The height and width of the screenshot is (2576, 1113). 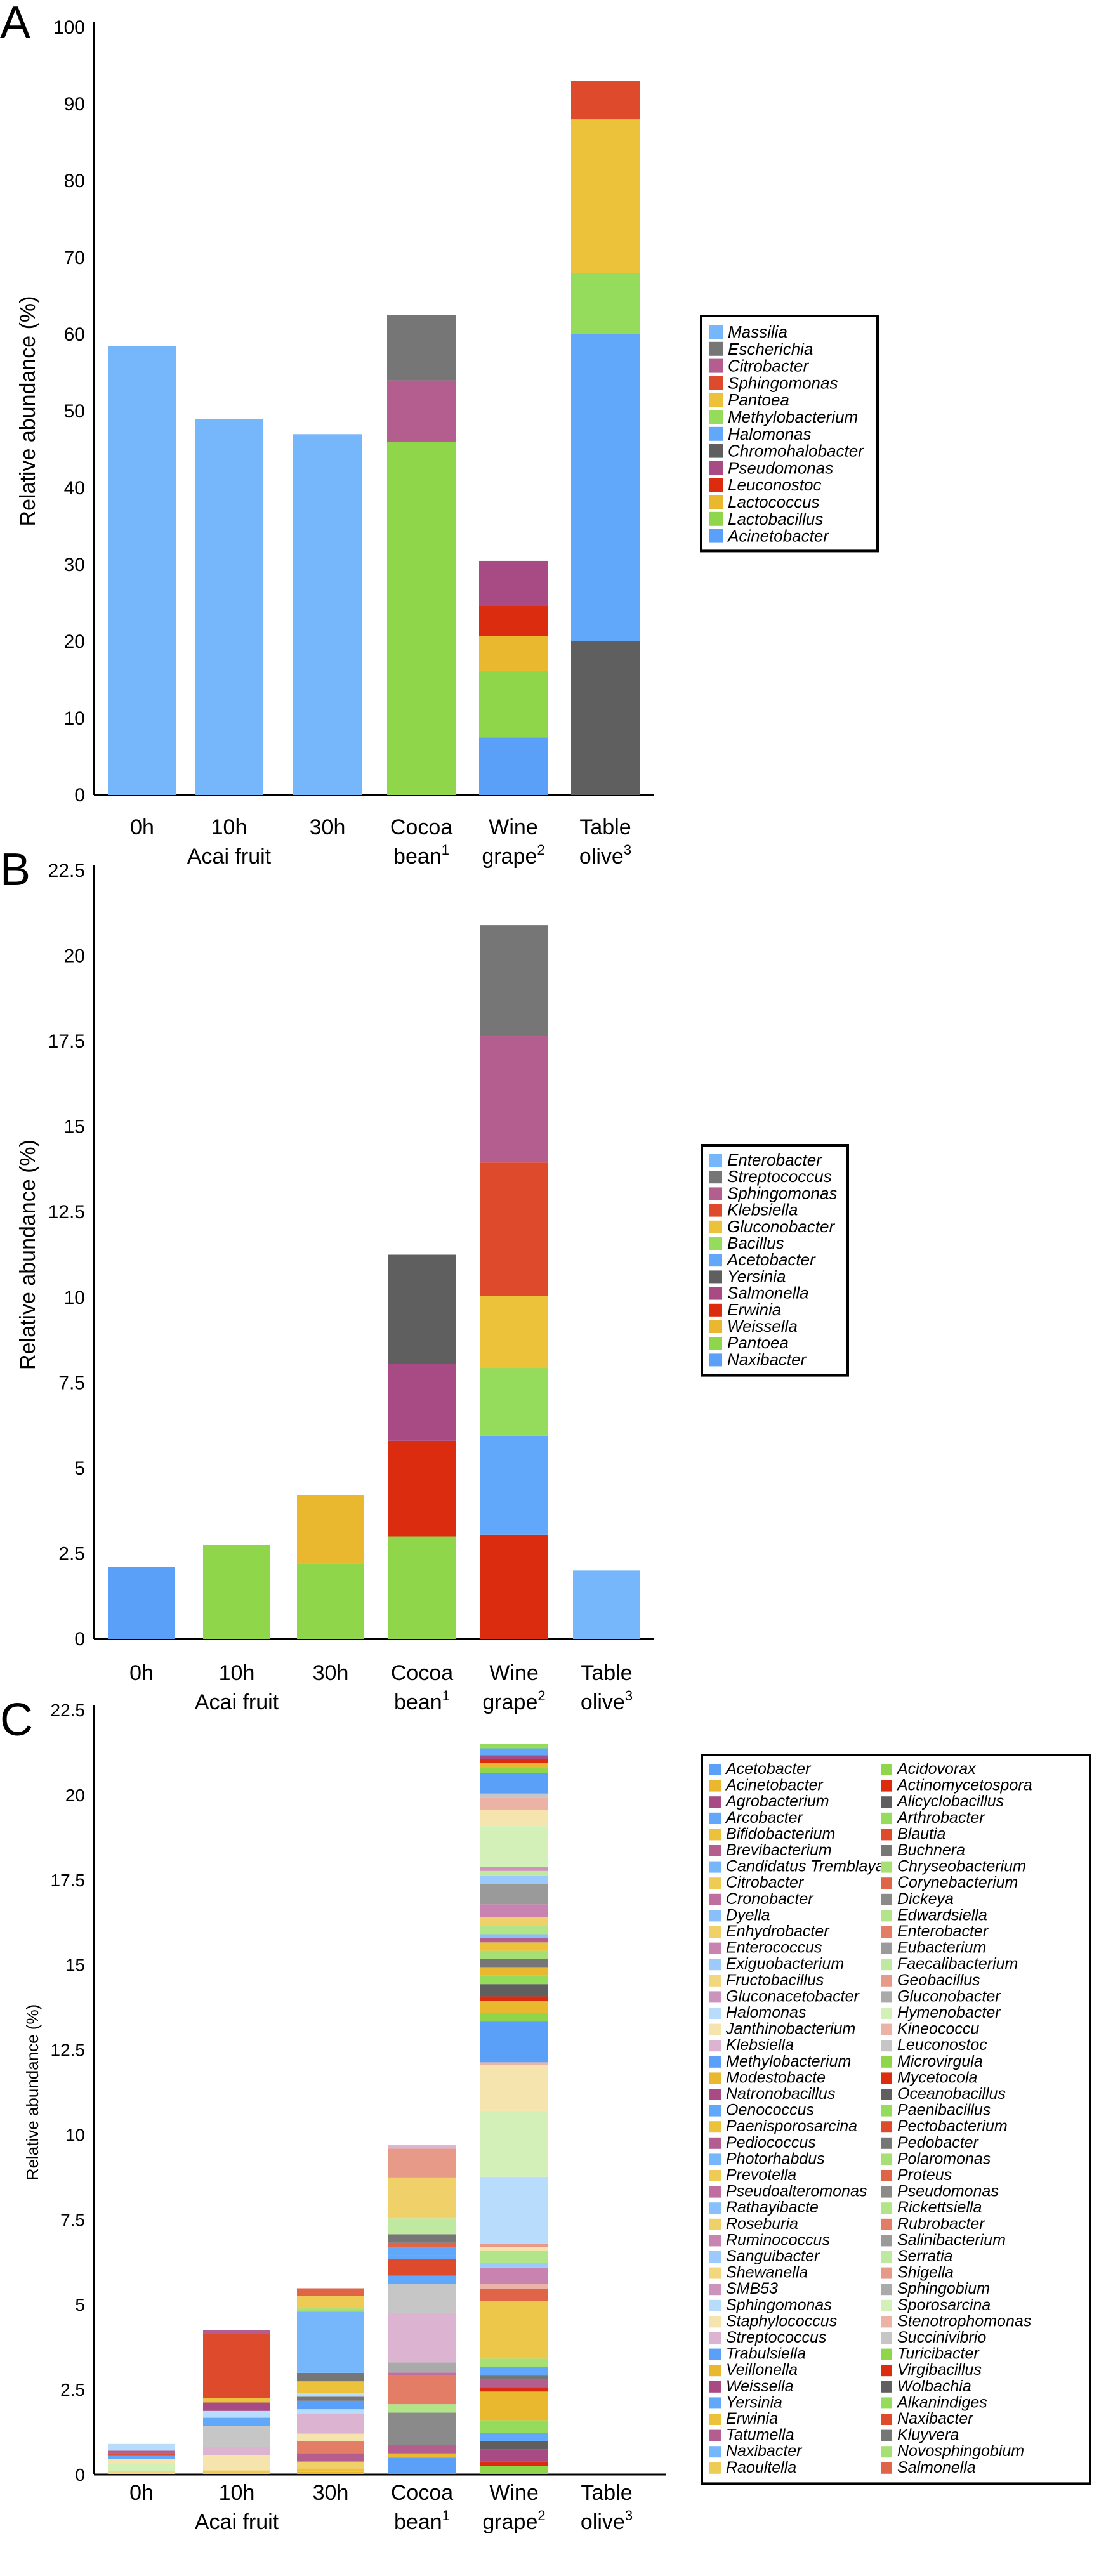 What do you see at coordinates (15, 869) in the screenshot?
I see `panel-letter-b: B` at bounding box center [15, 869].